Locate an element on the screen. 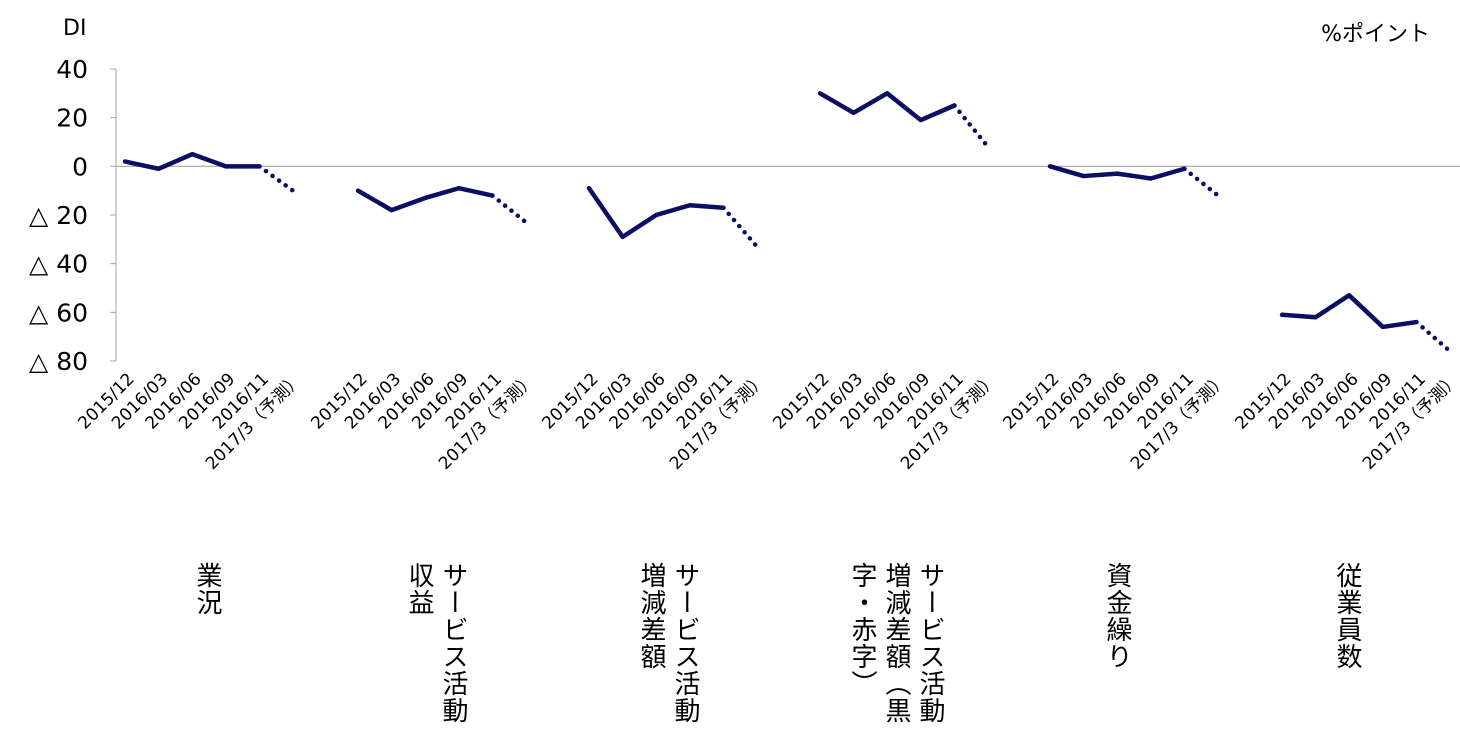  y-axis-unit-right-label: %ポイント is located at coordinates (1375, 34).